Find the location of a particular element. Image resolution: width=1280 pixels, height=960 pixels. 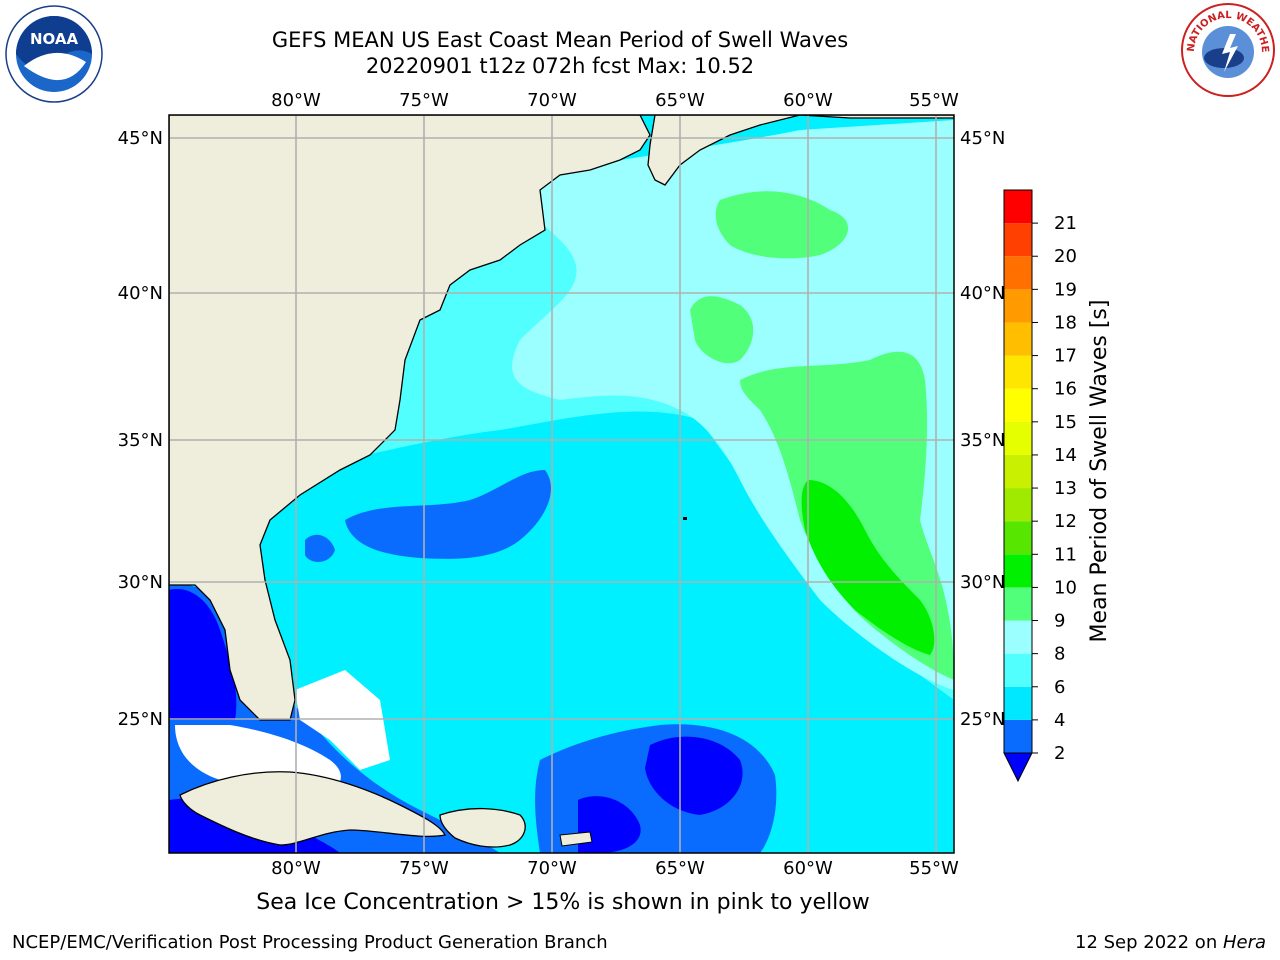

machine-name: Hera is located at coordinates (1244, 942).